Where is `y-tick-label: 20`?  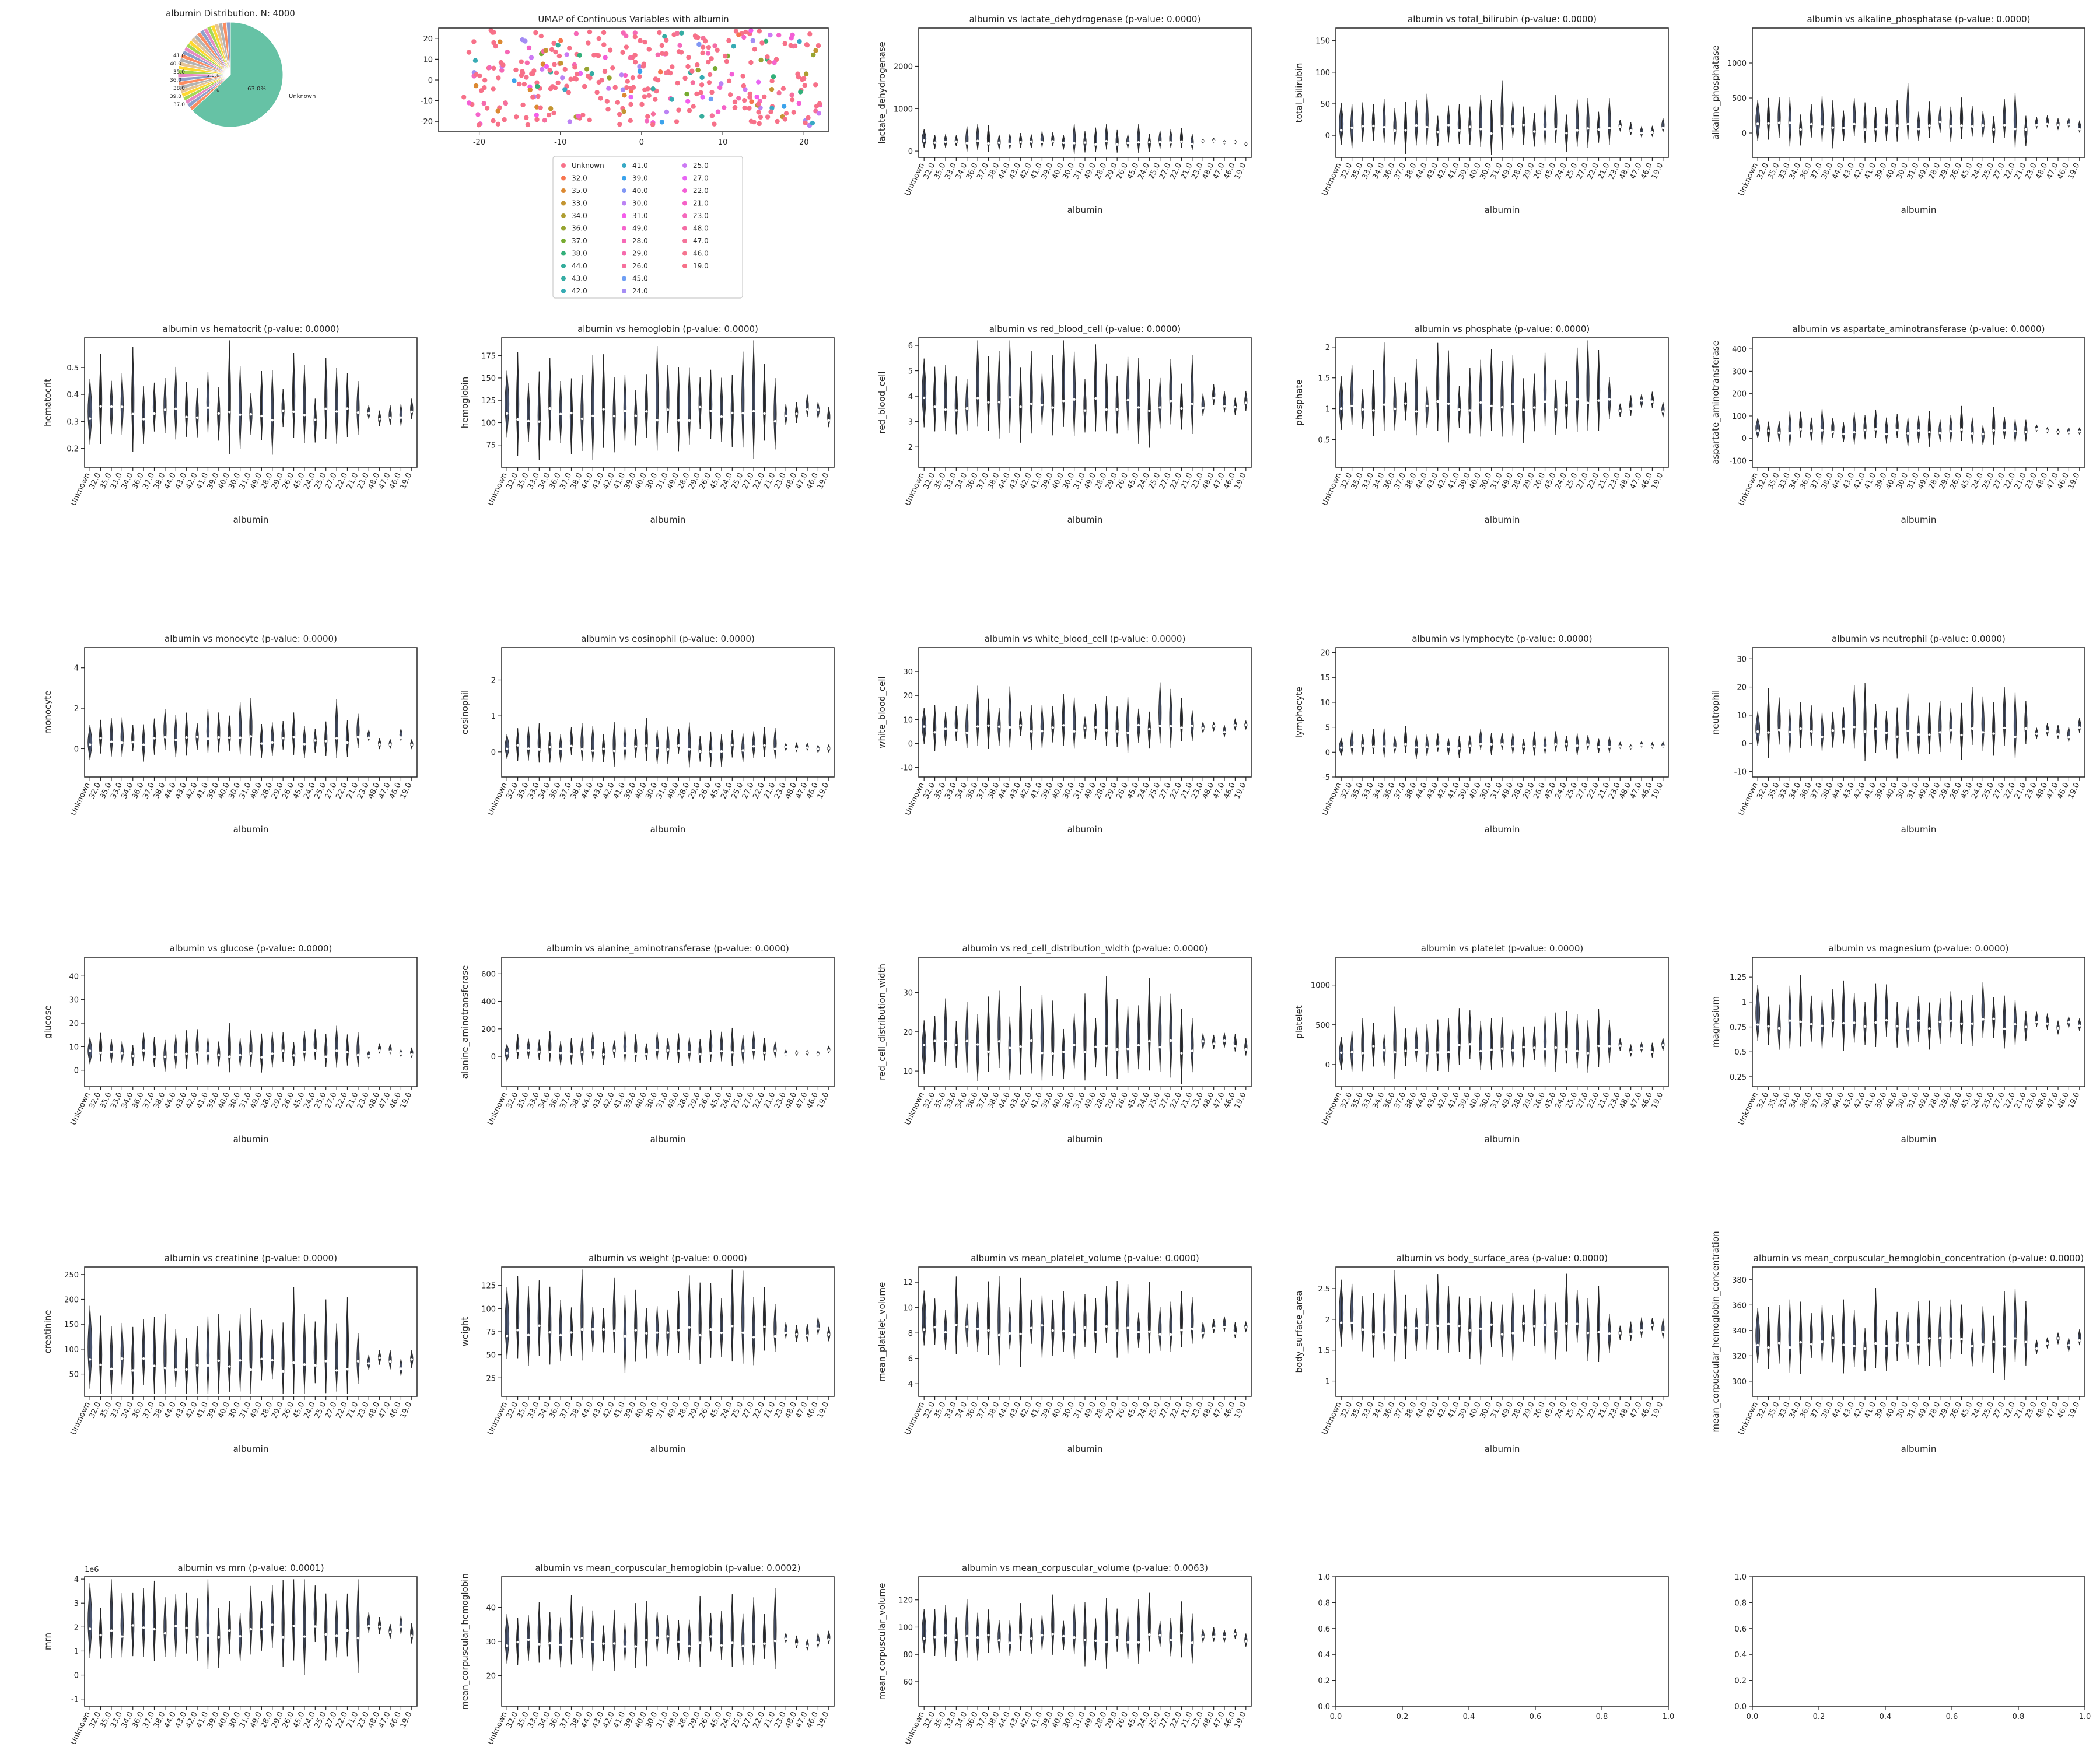
y-tick-label: 20 is located at coordinates (1741, 688).